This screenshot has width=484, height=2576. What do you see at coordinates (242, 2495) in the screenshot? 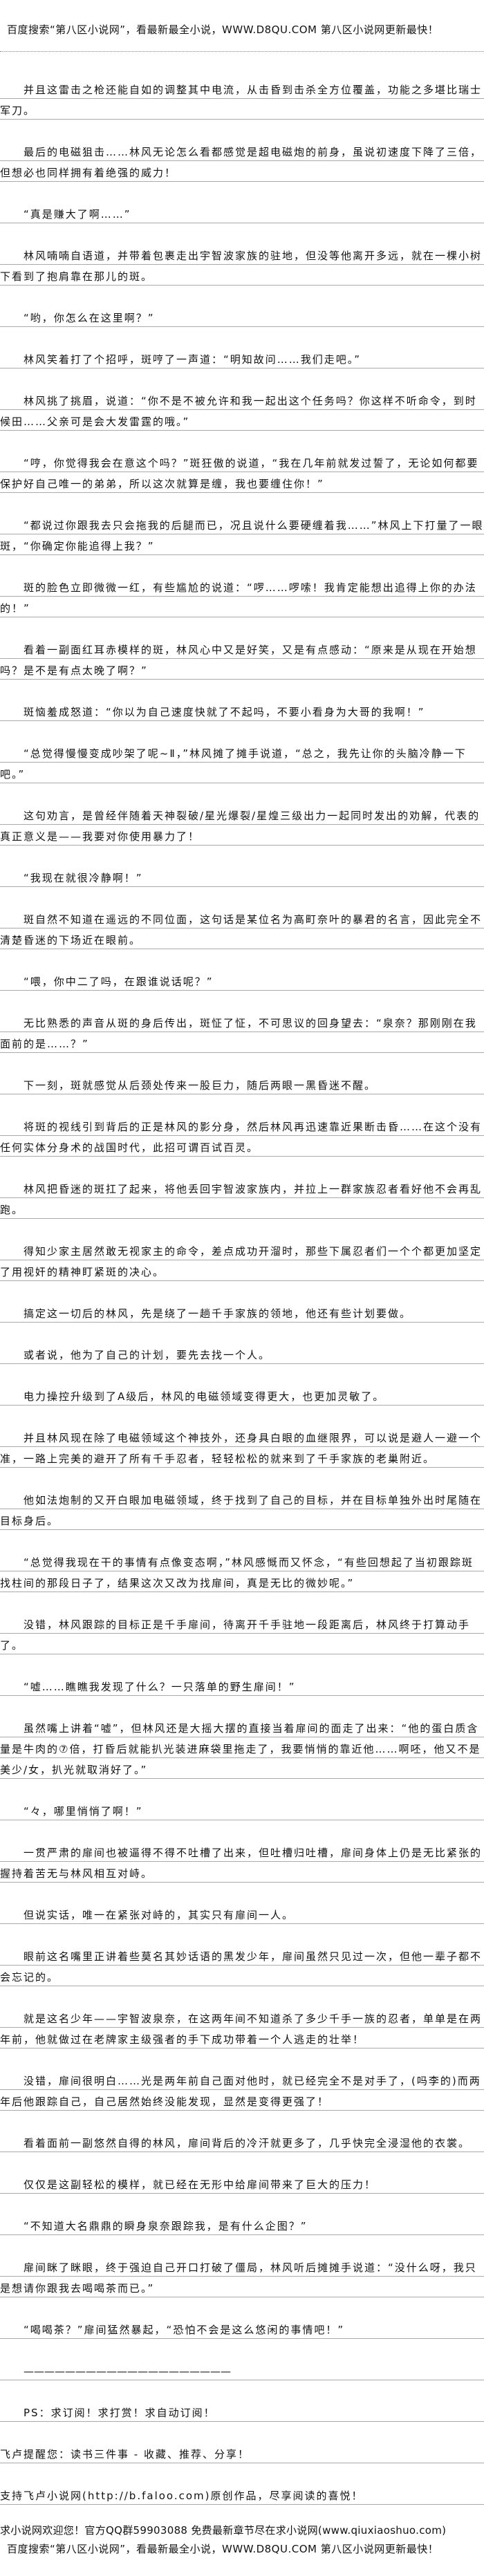
I see `faloo-support-text: 支持飞卢小说网(http://b.faloo.com)原创作品，尽享阅读的喜悦！` at bounding box center [242, 2495].